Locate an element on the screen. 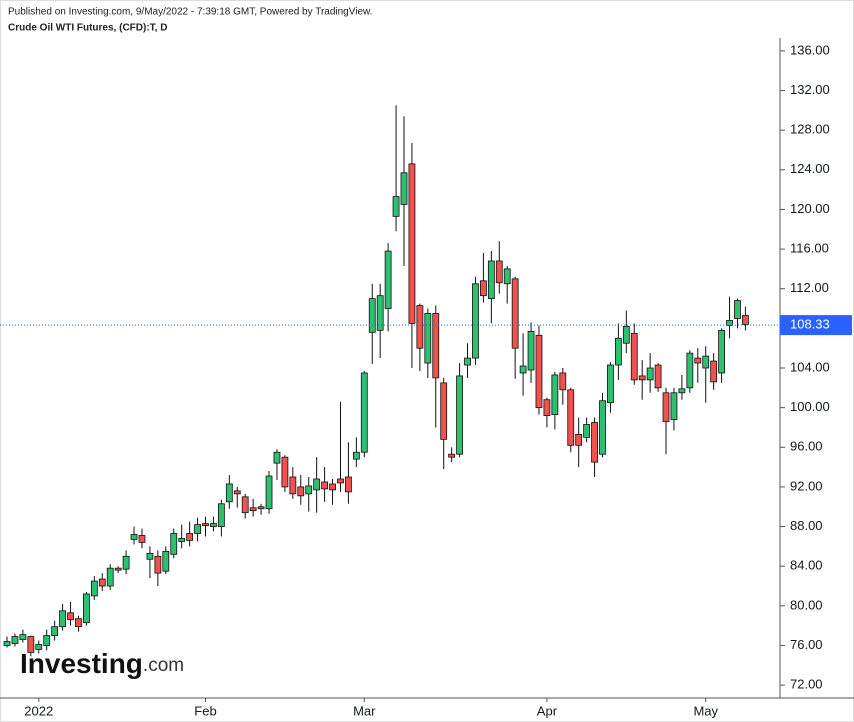 The height and width of the screenshot is (722, 854). y-tick-label: 128.00 is located at coordinates (810, 129).